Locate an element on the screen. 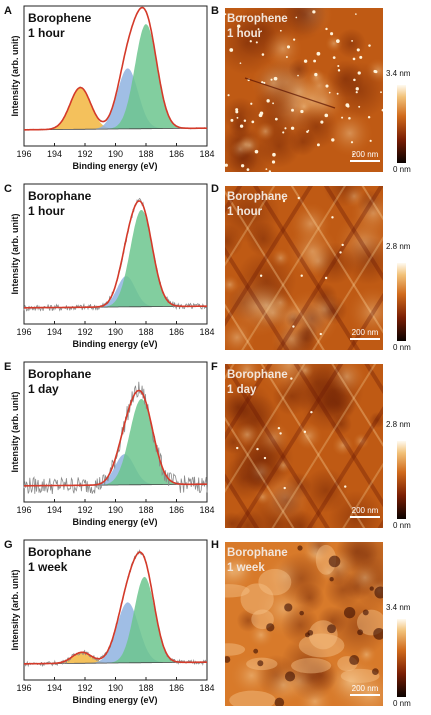 Image resolution: width=431 pixels, height=715 pixels. panel-letter: F is located at coordinates (214, 367).